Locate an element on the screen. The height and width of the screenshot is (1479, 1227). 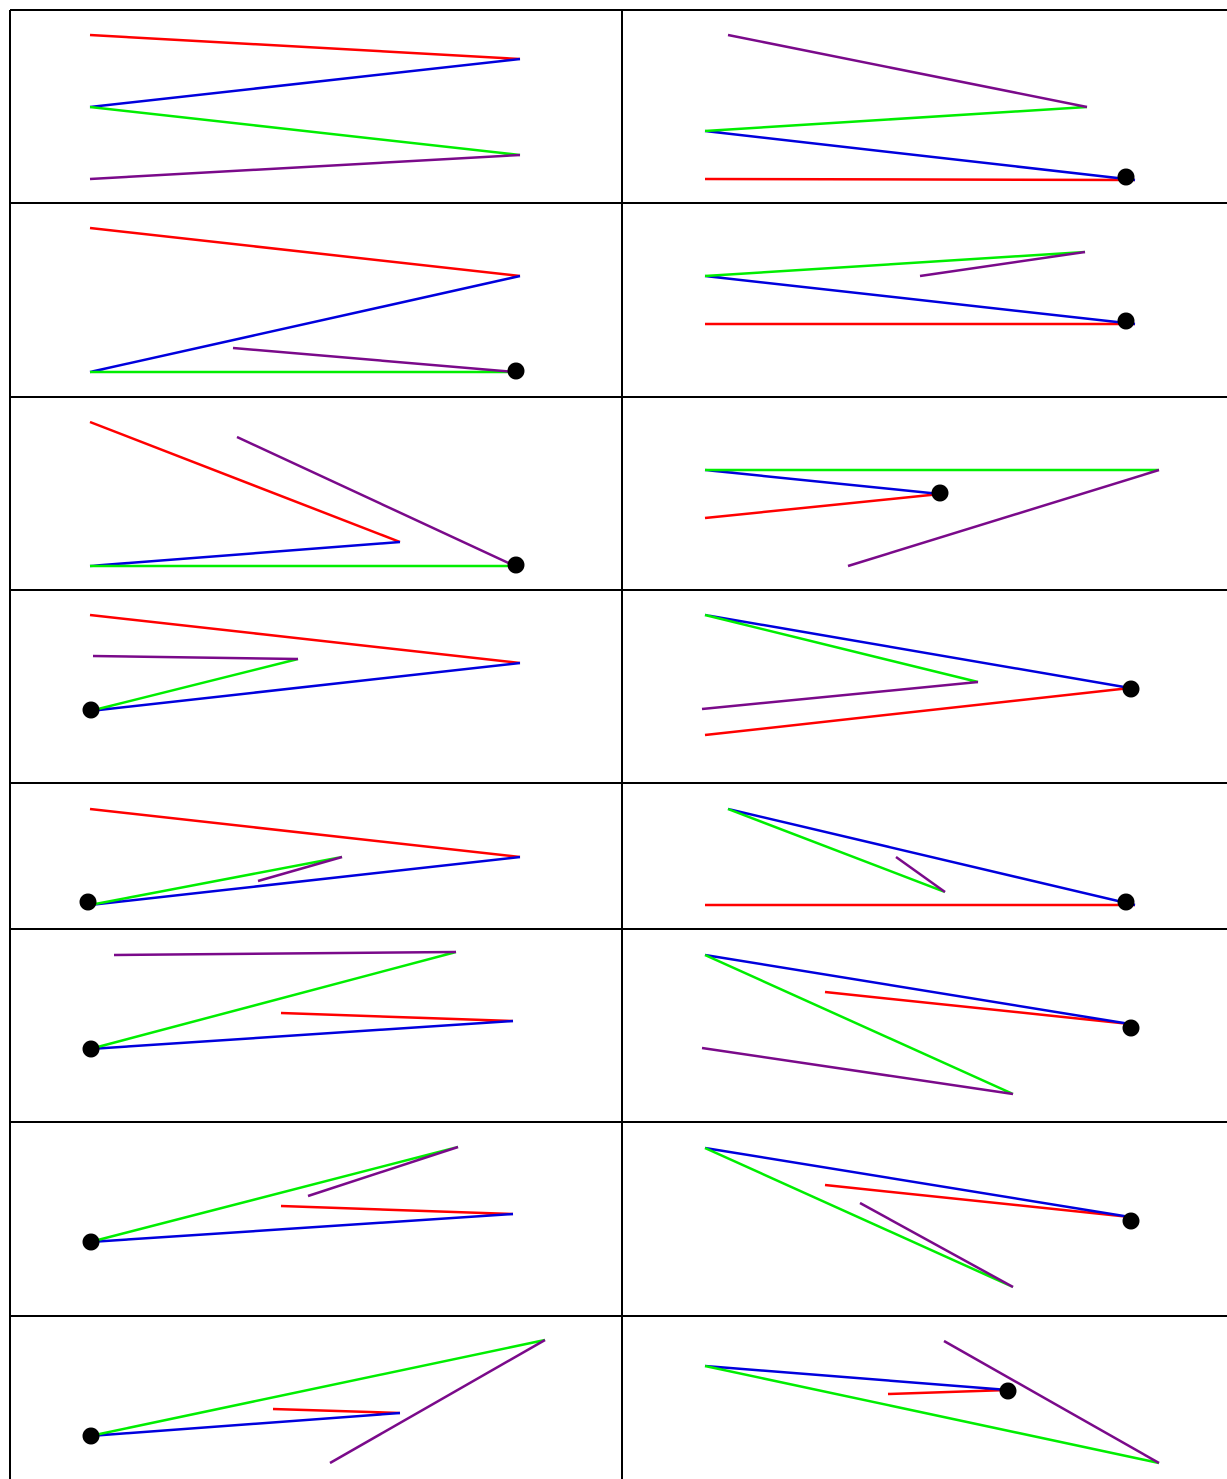
panel-r2-right is located at coordinates (920, 290).